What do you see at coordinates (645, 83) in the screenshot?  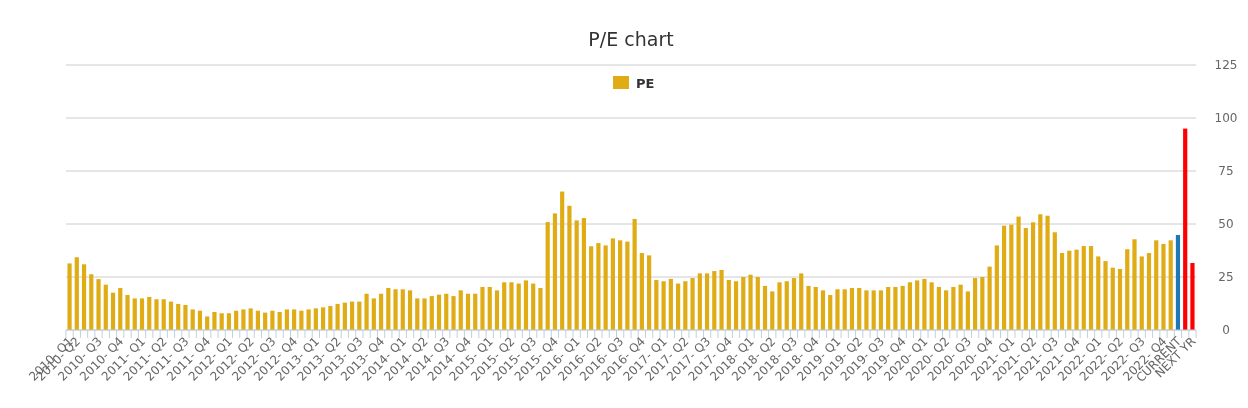 I see `legend-label: PE` at bounding box center [645, 83].